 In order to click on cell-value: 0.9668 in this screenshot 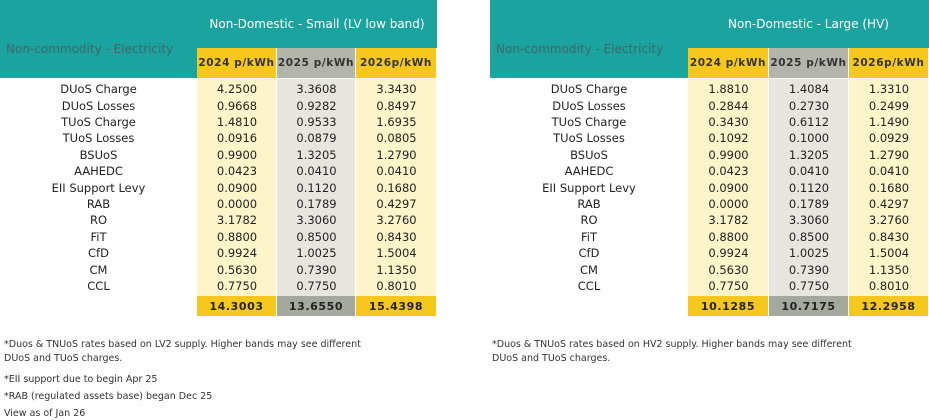, I will do `click(237, 105)`.